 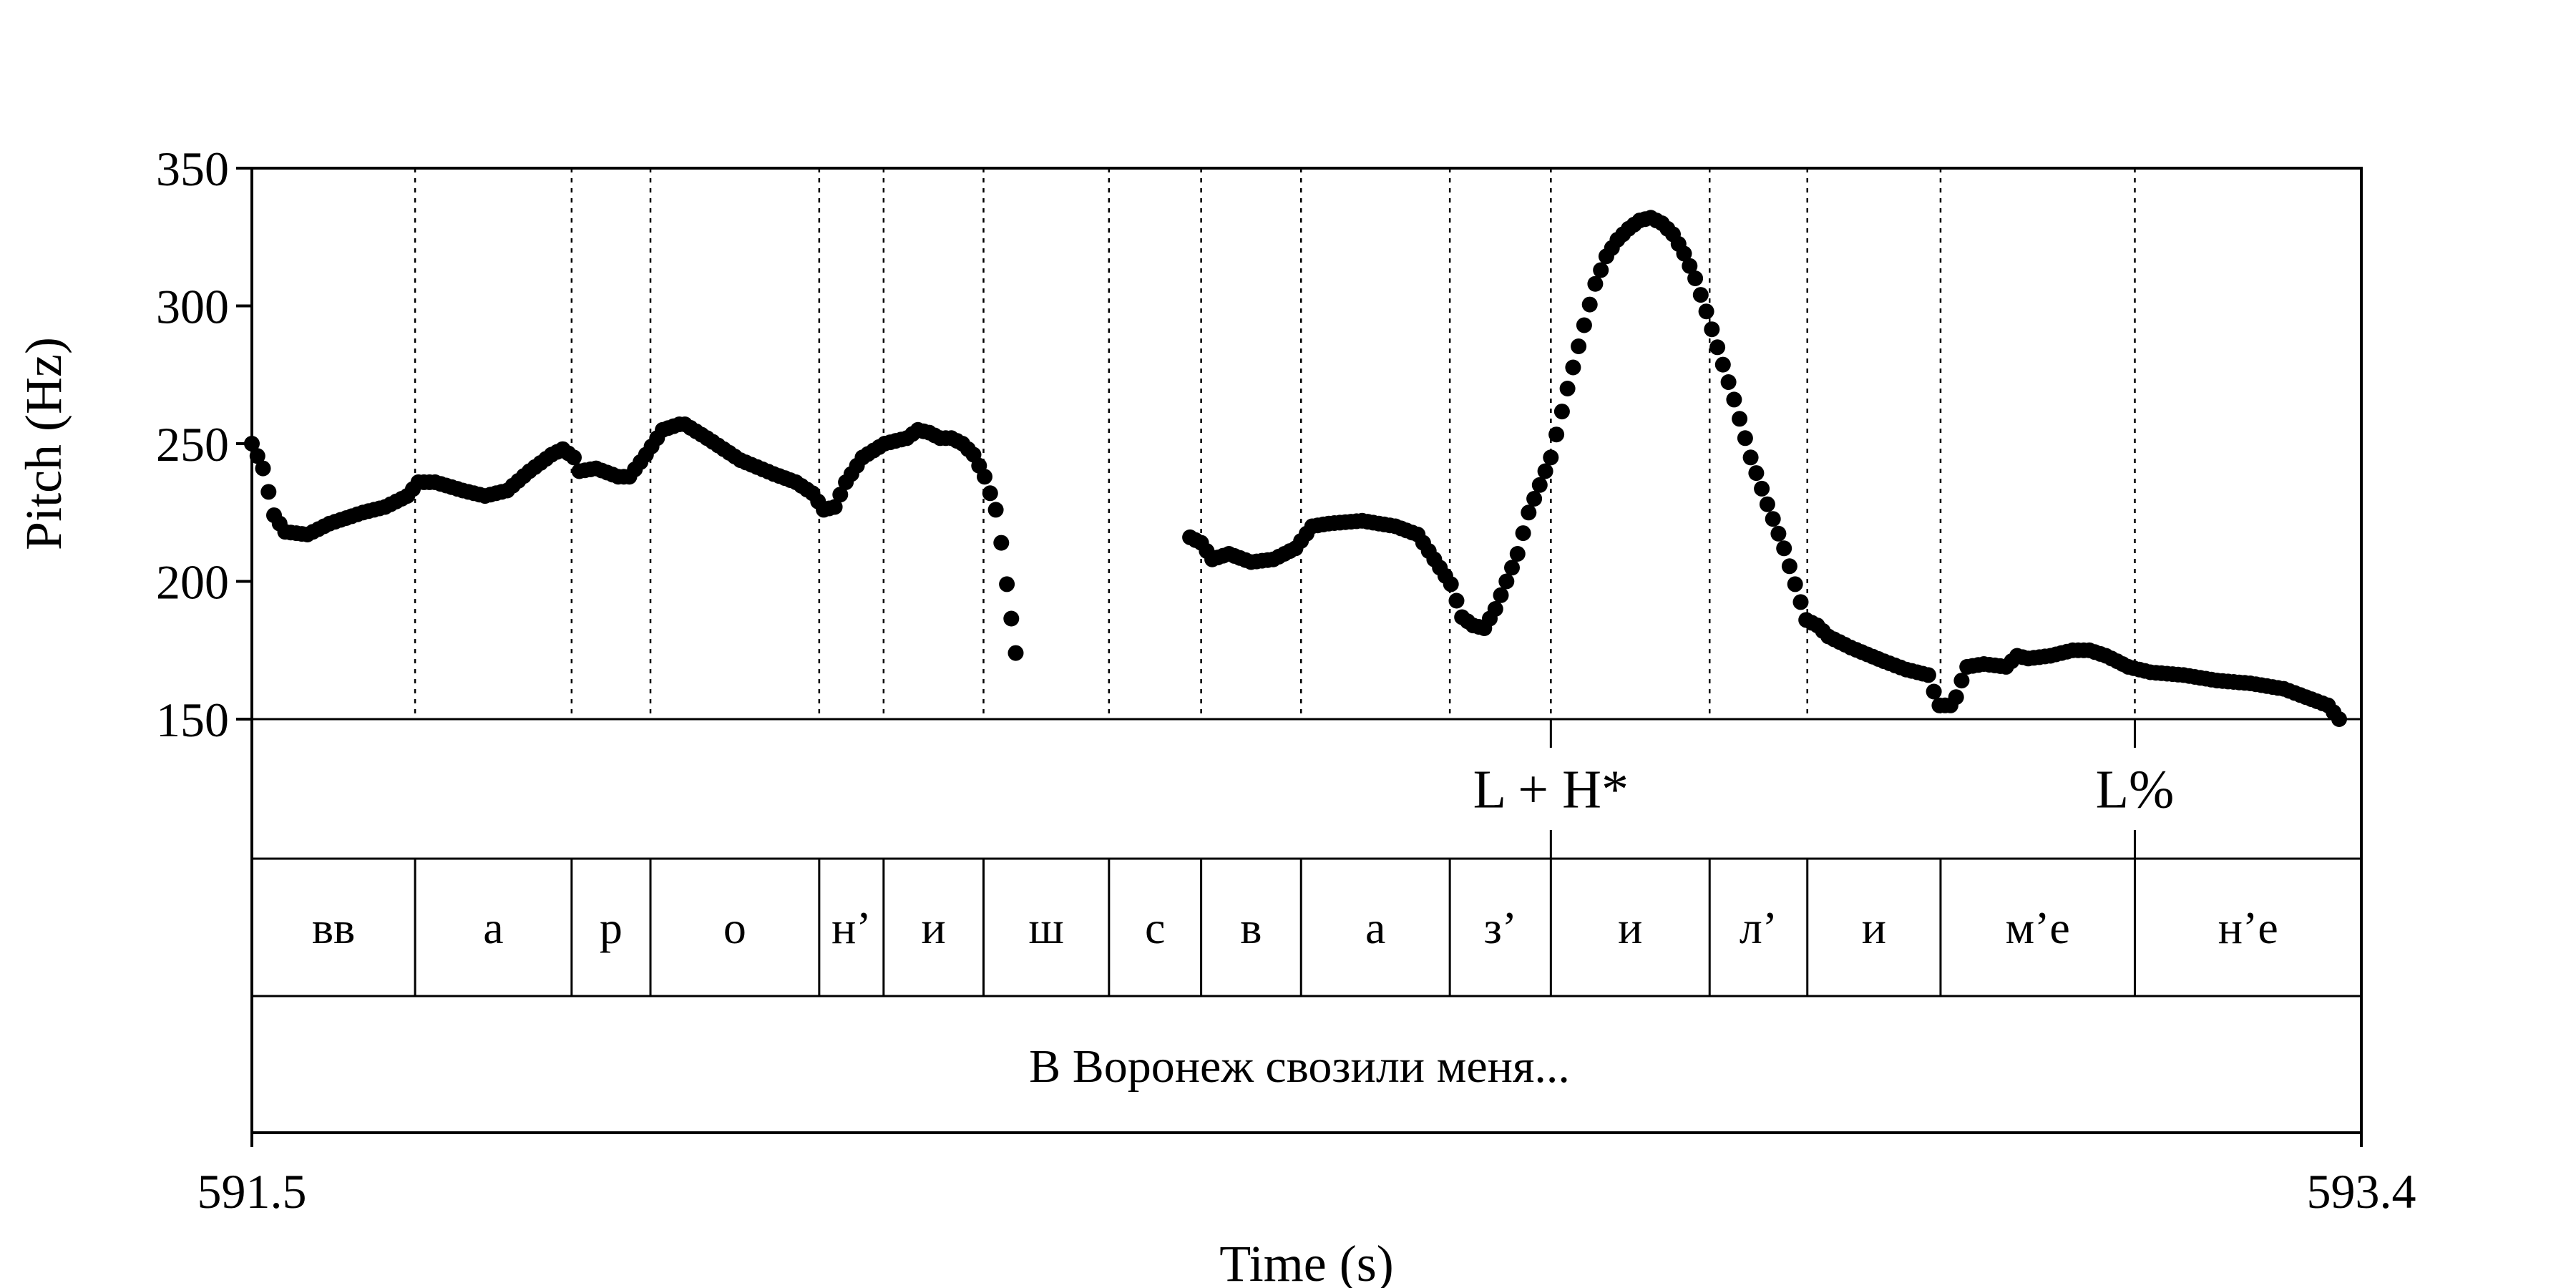 What do you see at coordinates (1551, 790) in the screenshot?
I see `tone-label: L + H*` at bounding box center [1551, 790].